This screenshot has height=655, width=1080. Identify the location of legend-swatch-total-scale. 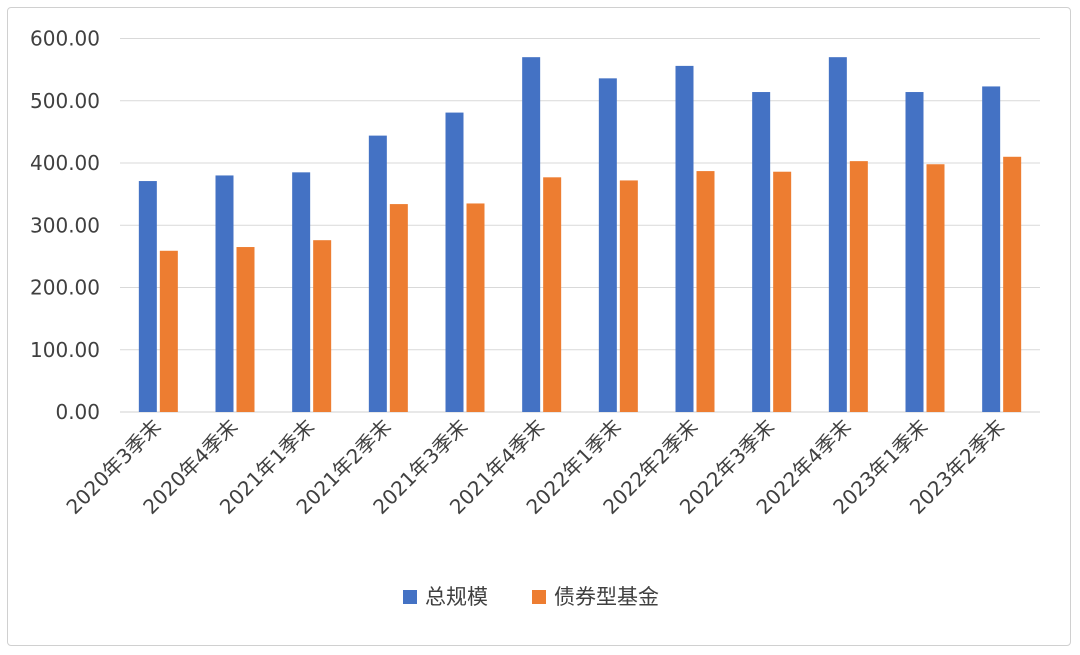
(410, 597).